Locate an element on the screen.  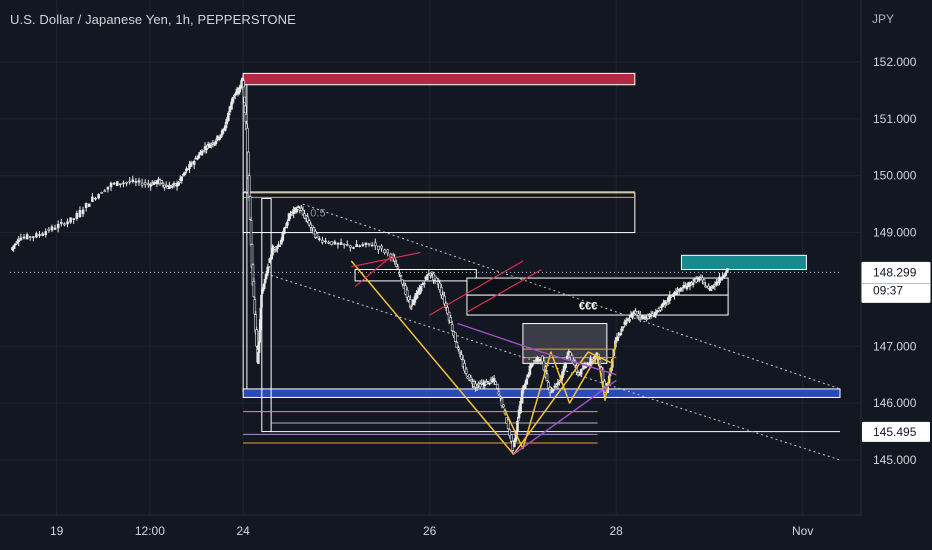
current-price-tag is located at coordinates (896, 282).